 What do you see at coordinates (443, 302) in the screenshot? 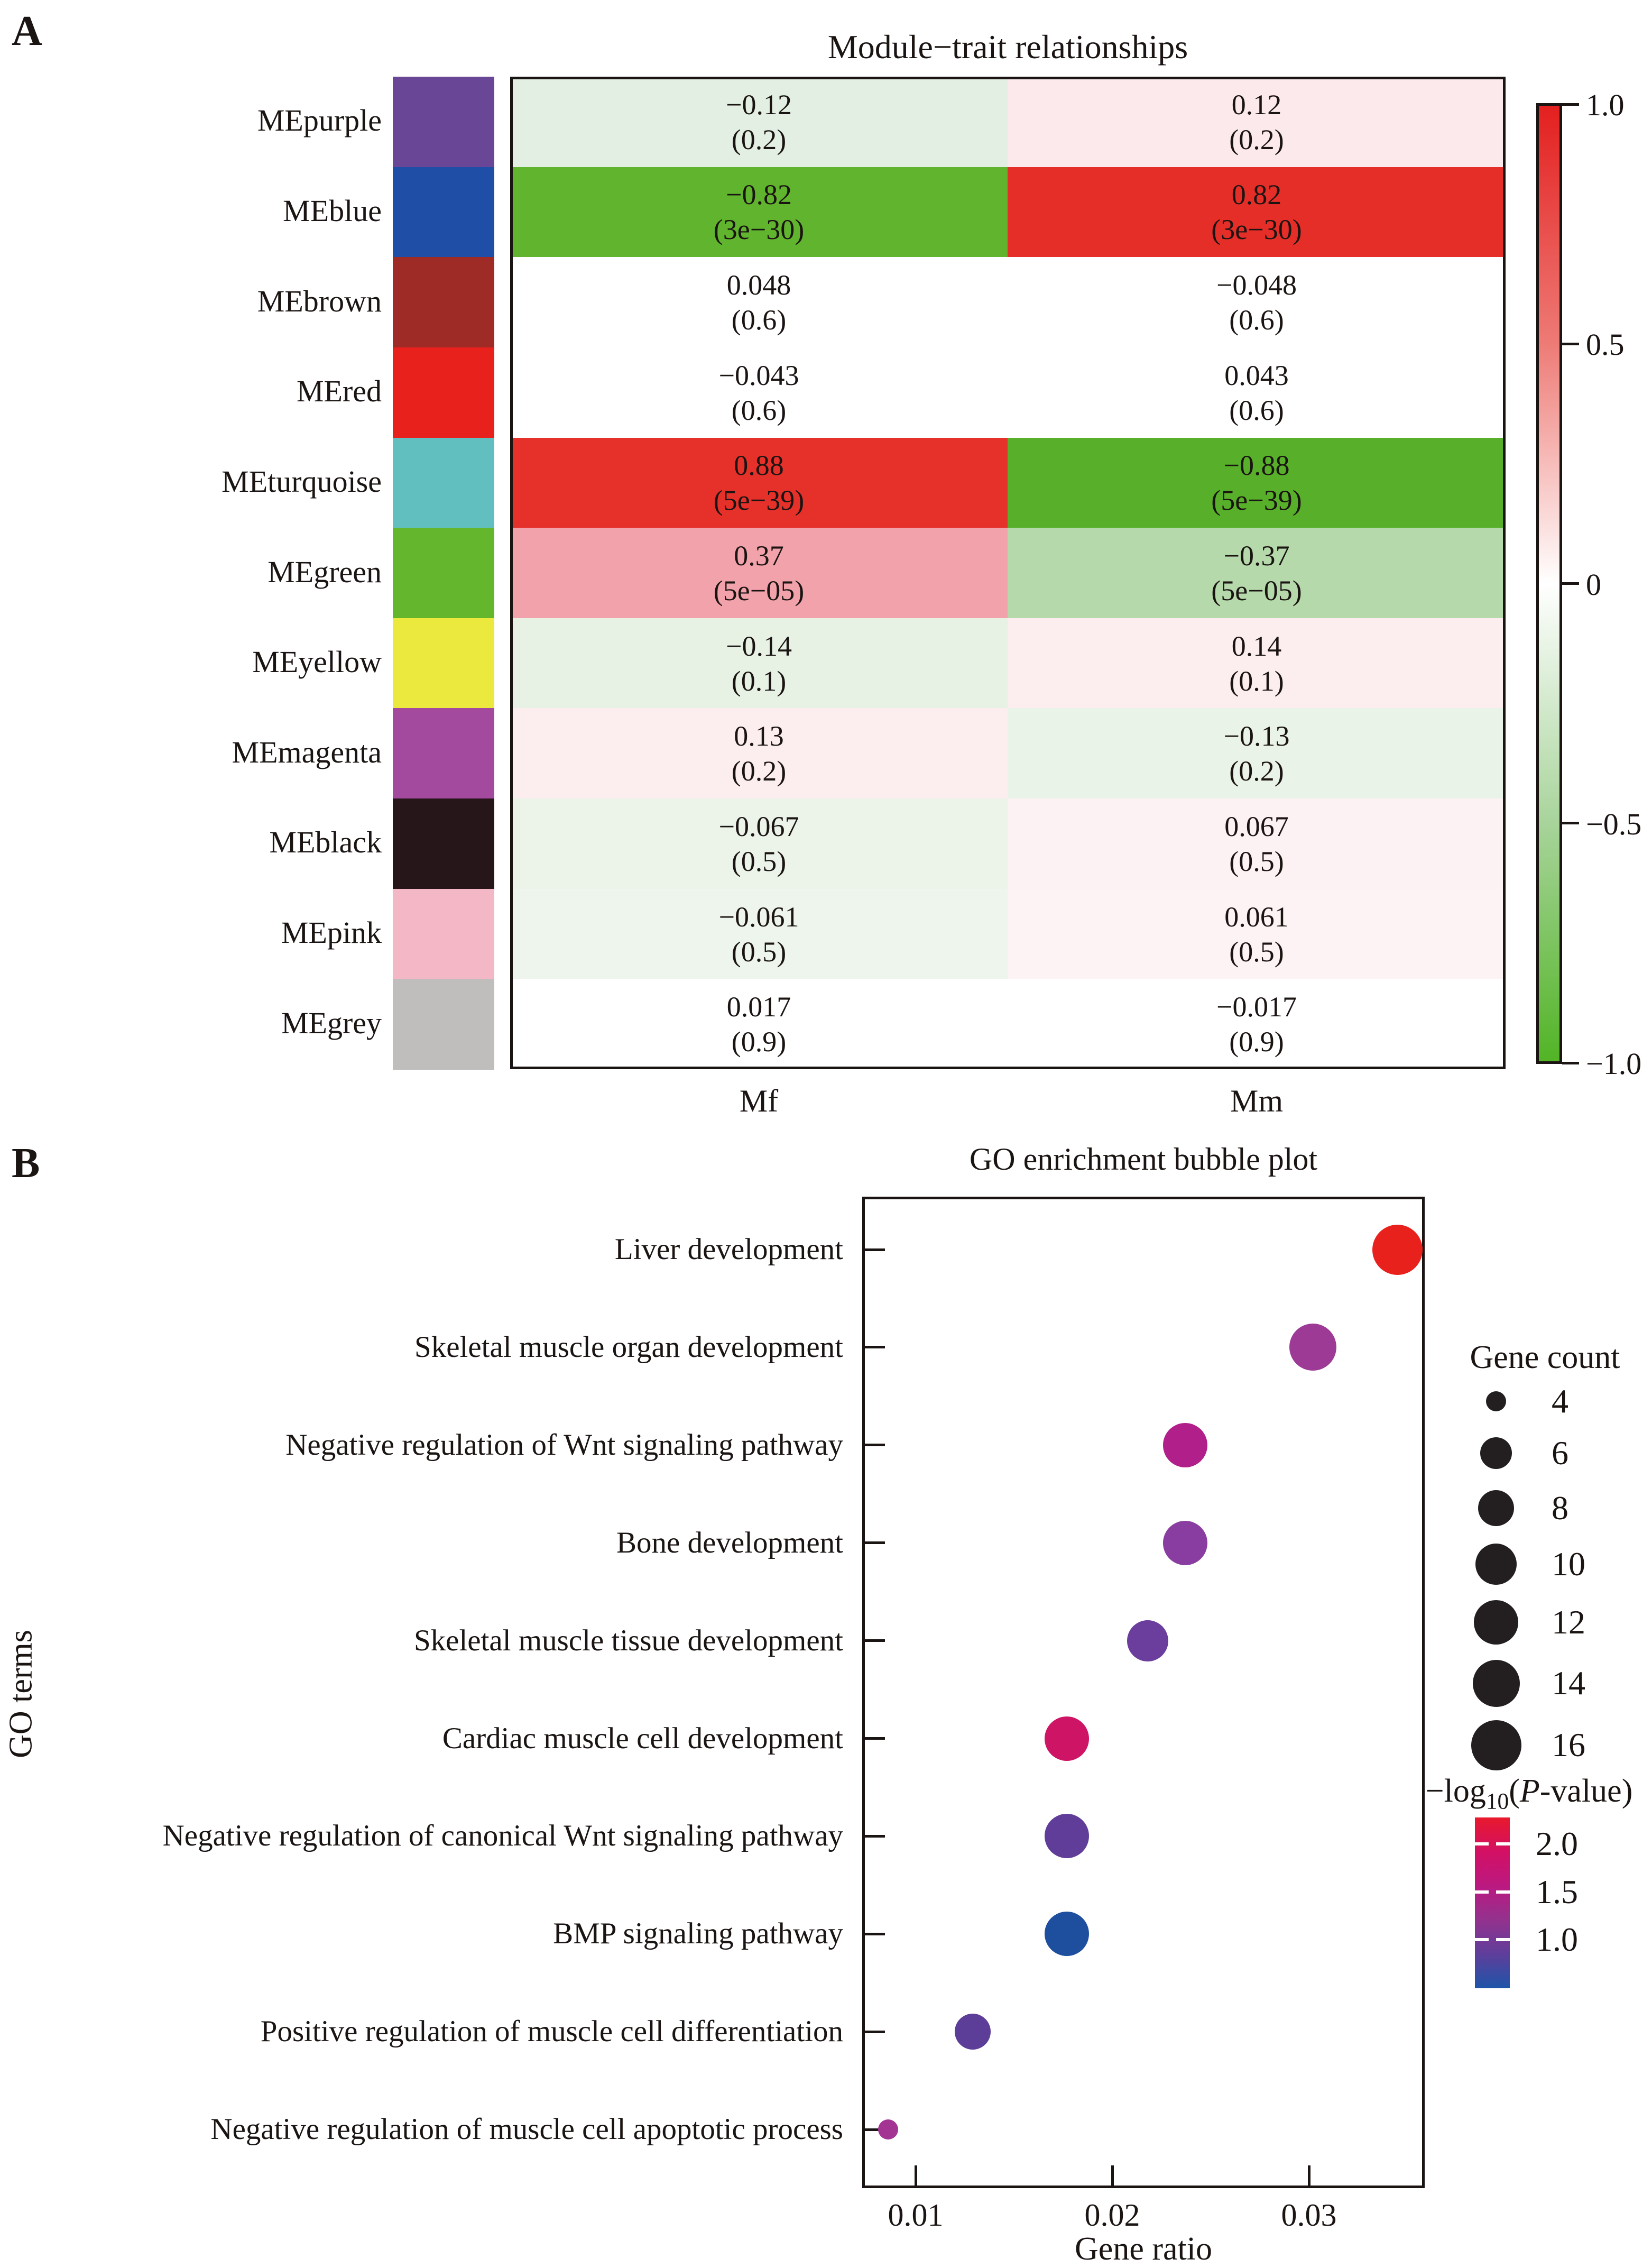
I see `module-swatch-MEbrown` at bounding box center [443, 302].